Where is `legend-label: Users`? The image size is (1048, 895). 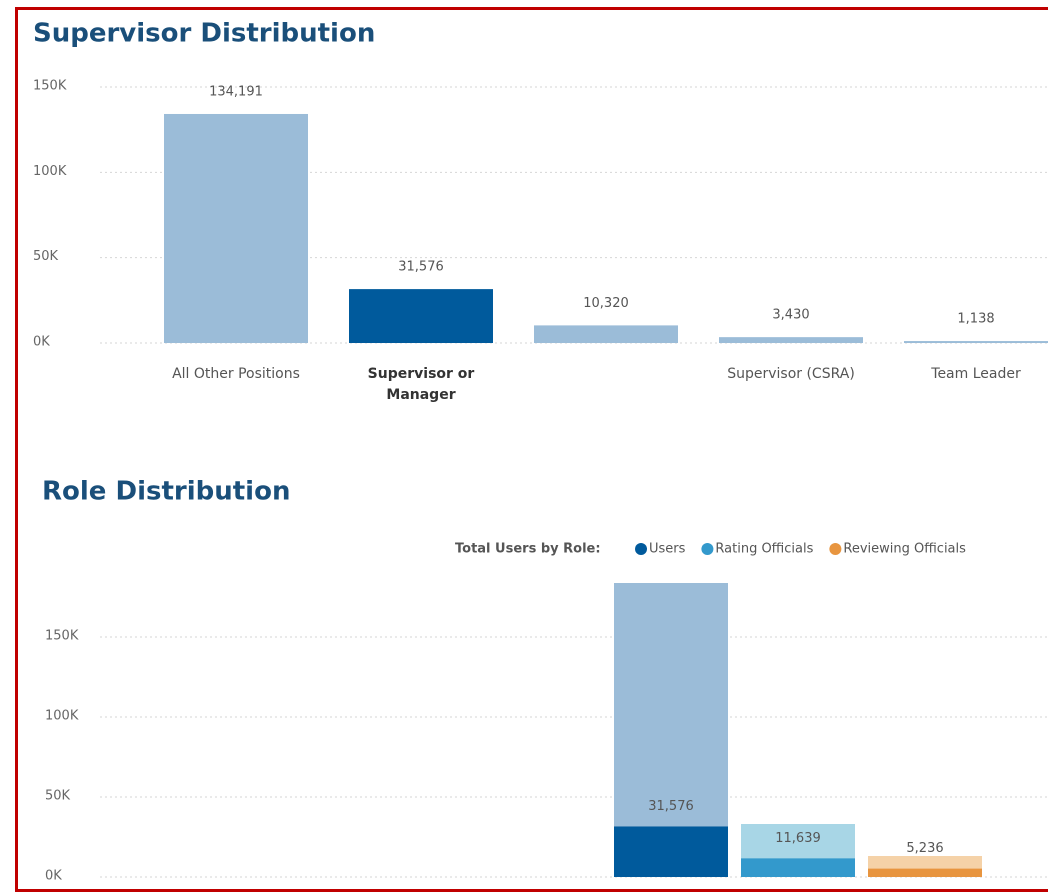
legend-label: Users is located at coordinates (667, 549).